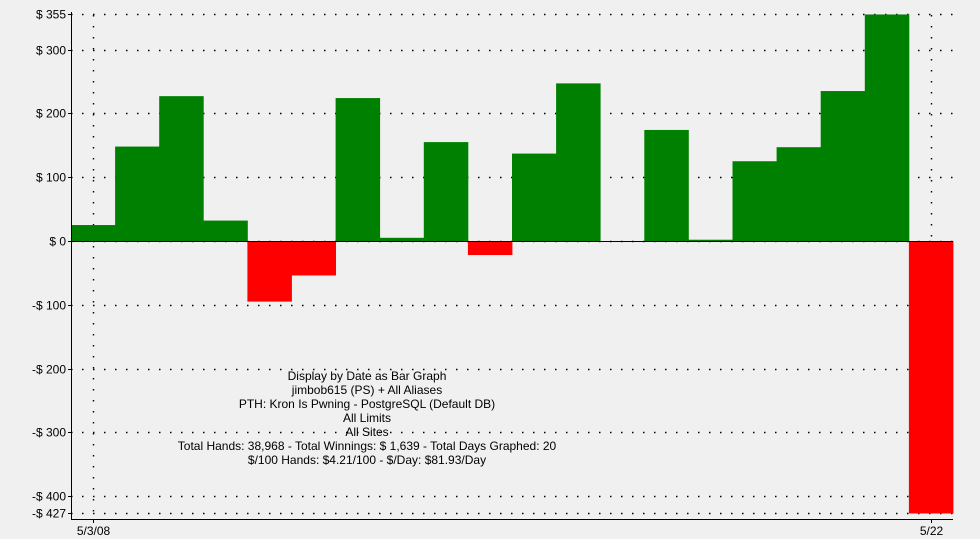 This screenshot has width=980, height=539. Describe the element at coordinates (366, 432) in the screenshot. I see `info-line-4: All Sites` at that location.